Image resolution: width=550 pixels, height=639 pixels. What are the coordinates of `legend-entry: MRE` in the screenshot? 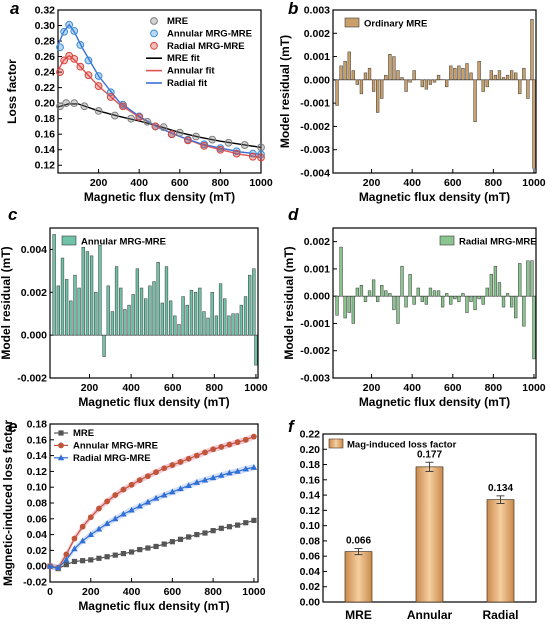 It's located at (177, 21).